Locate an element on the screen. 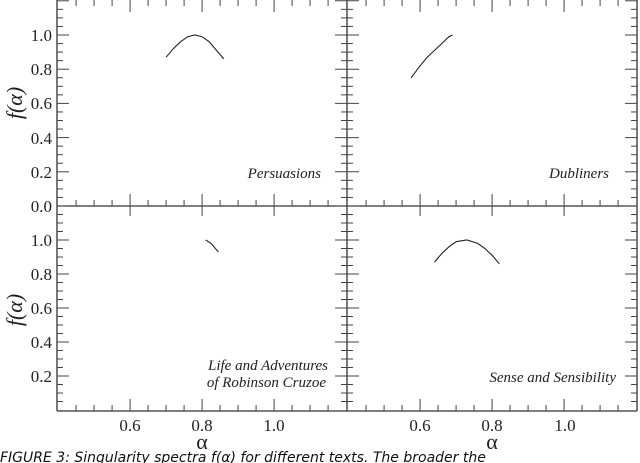  y-tick-labels-bottom: 1.0 0.8 0.6 0.4 0.2 is located at coordinates (42, 308).